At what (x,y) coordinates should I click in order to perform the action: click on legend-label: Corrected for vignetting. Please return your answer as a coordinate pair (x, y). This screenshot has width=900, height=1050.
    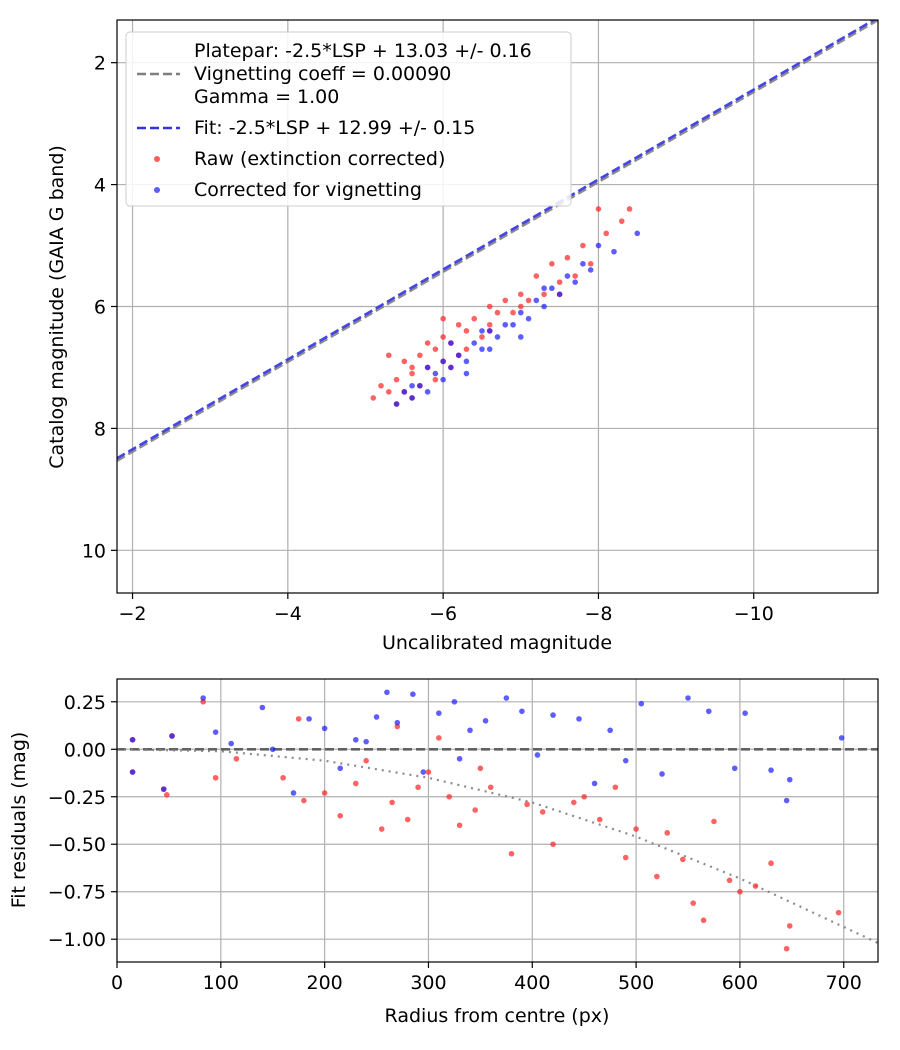
    Looking at the image, I should click on (308, 190).